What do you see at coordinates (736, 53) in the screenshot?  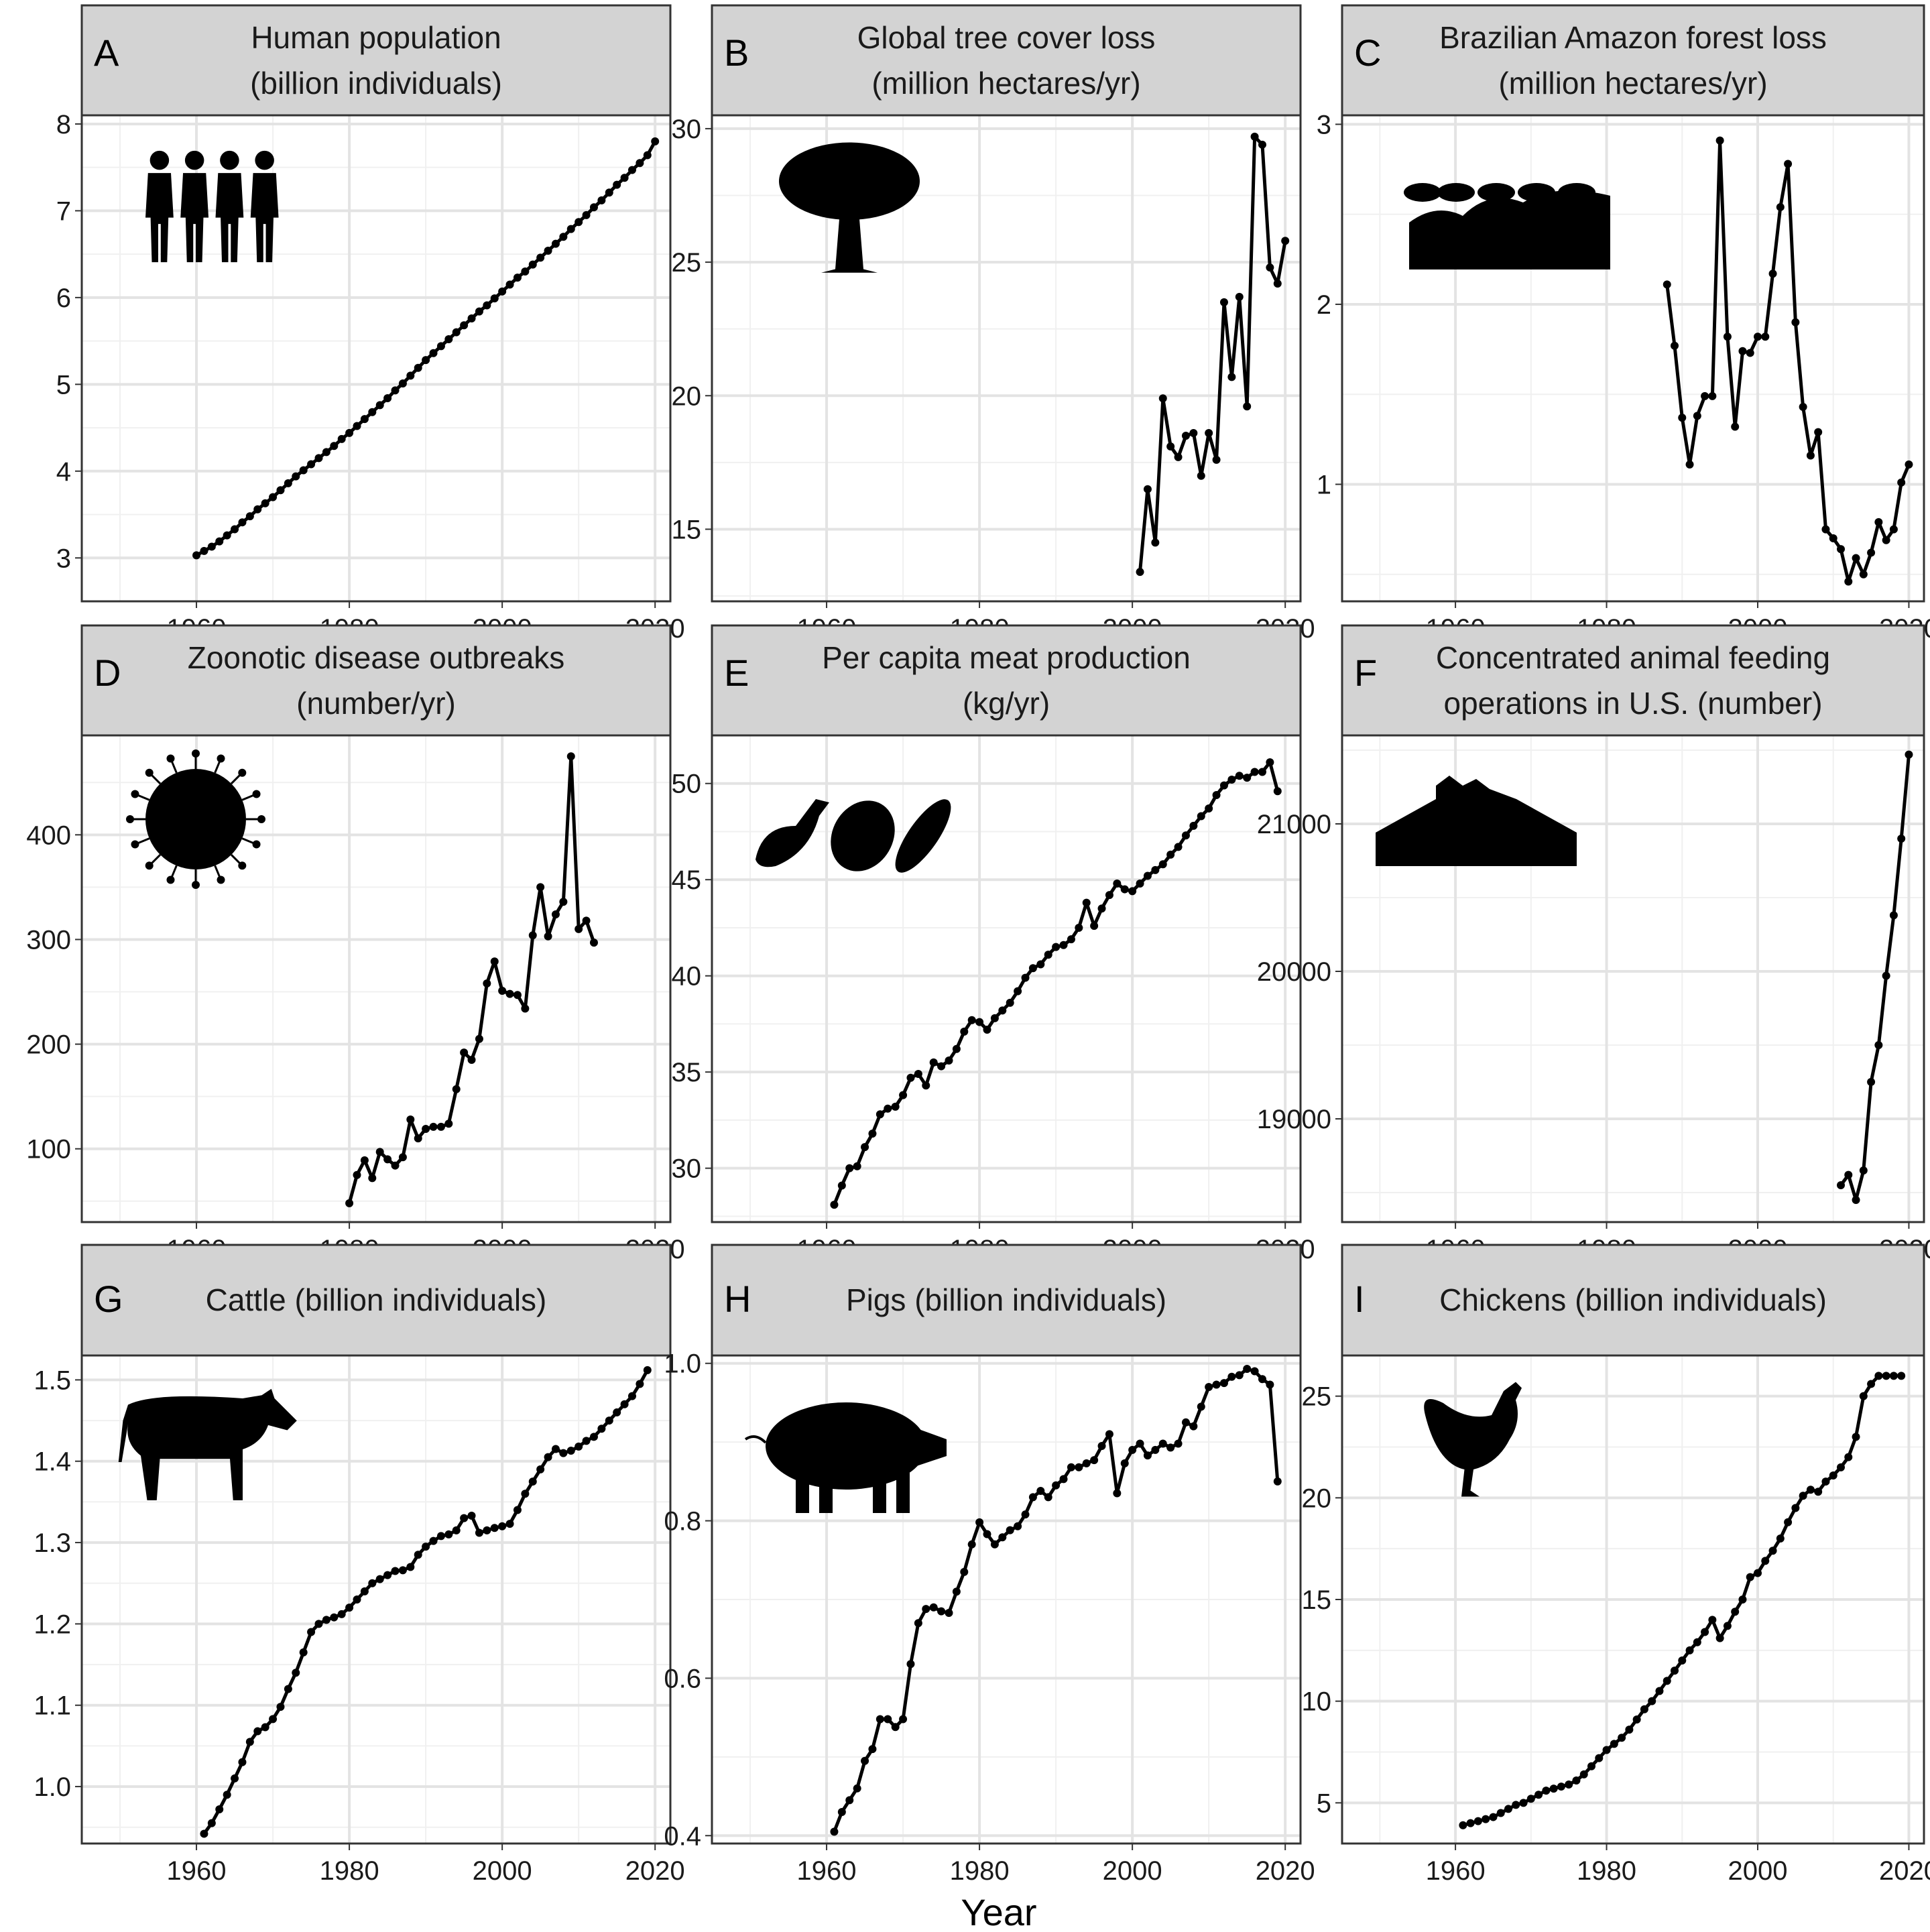 I see `panel-letter: B` at bounding box center [736, 53].